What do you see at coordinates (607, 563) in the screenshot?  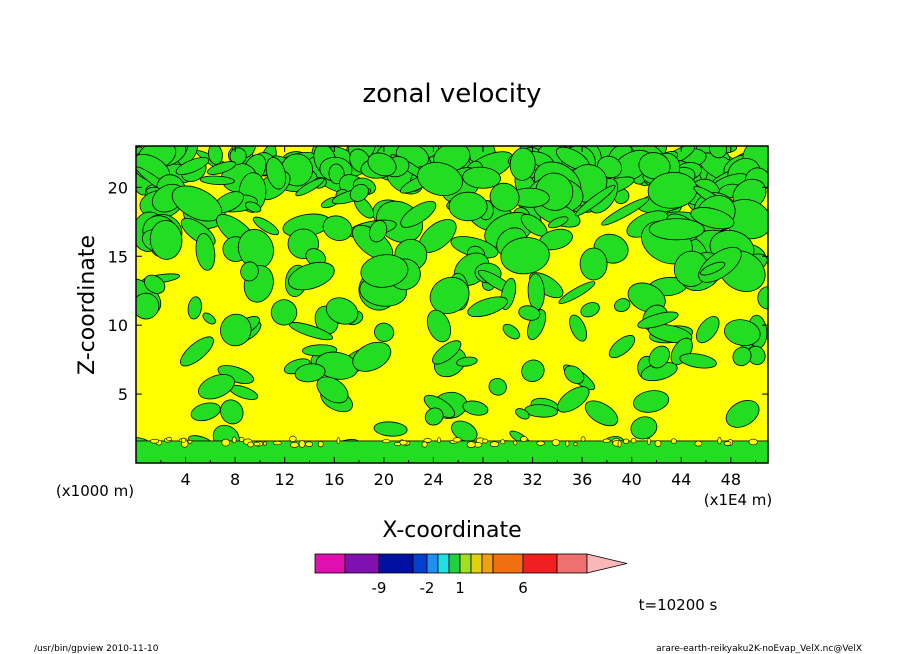 I see `colorbar-arrow` at bounding box center [607, 563].